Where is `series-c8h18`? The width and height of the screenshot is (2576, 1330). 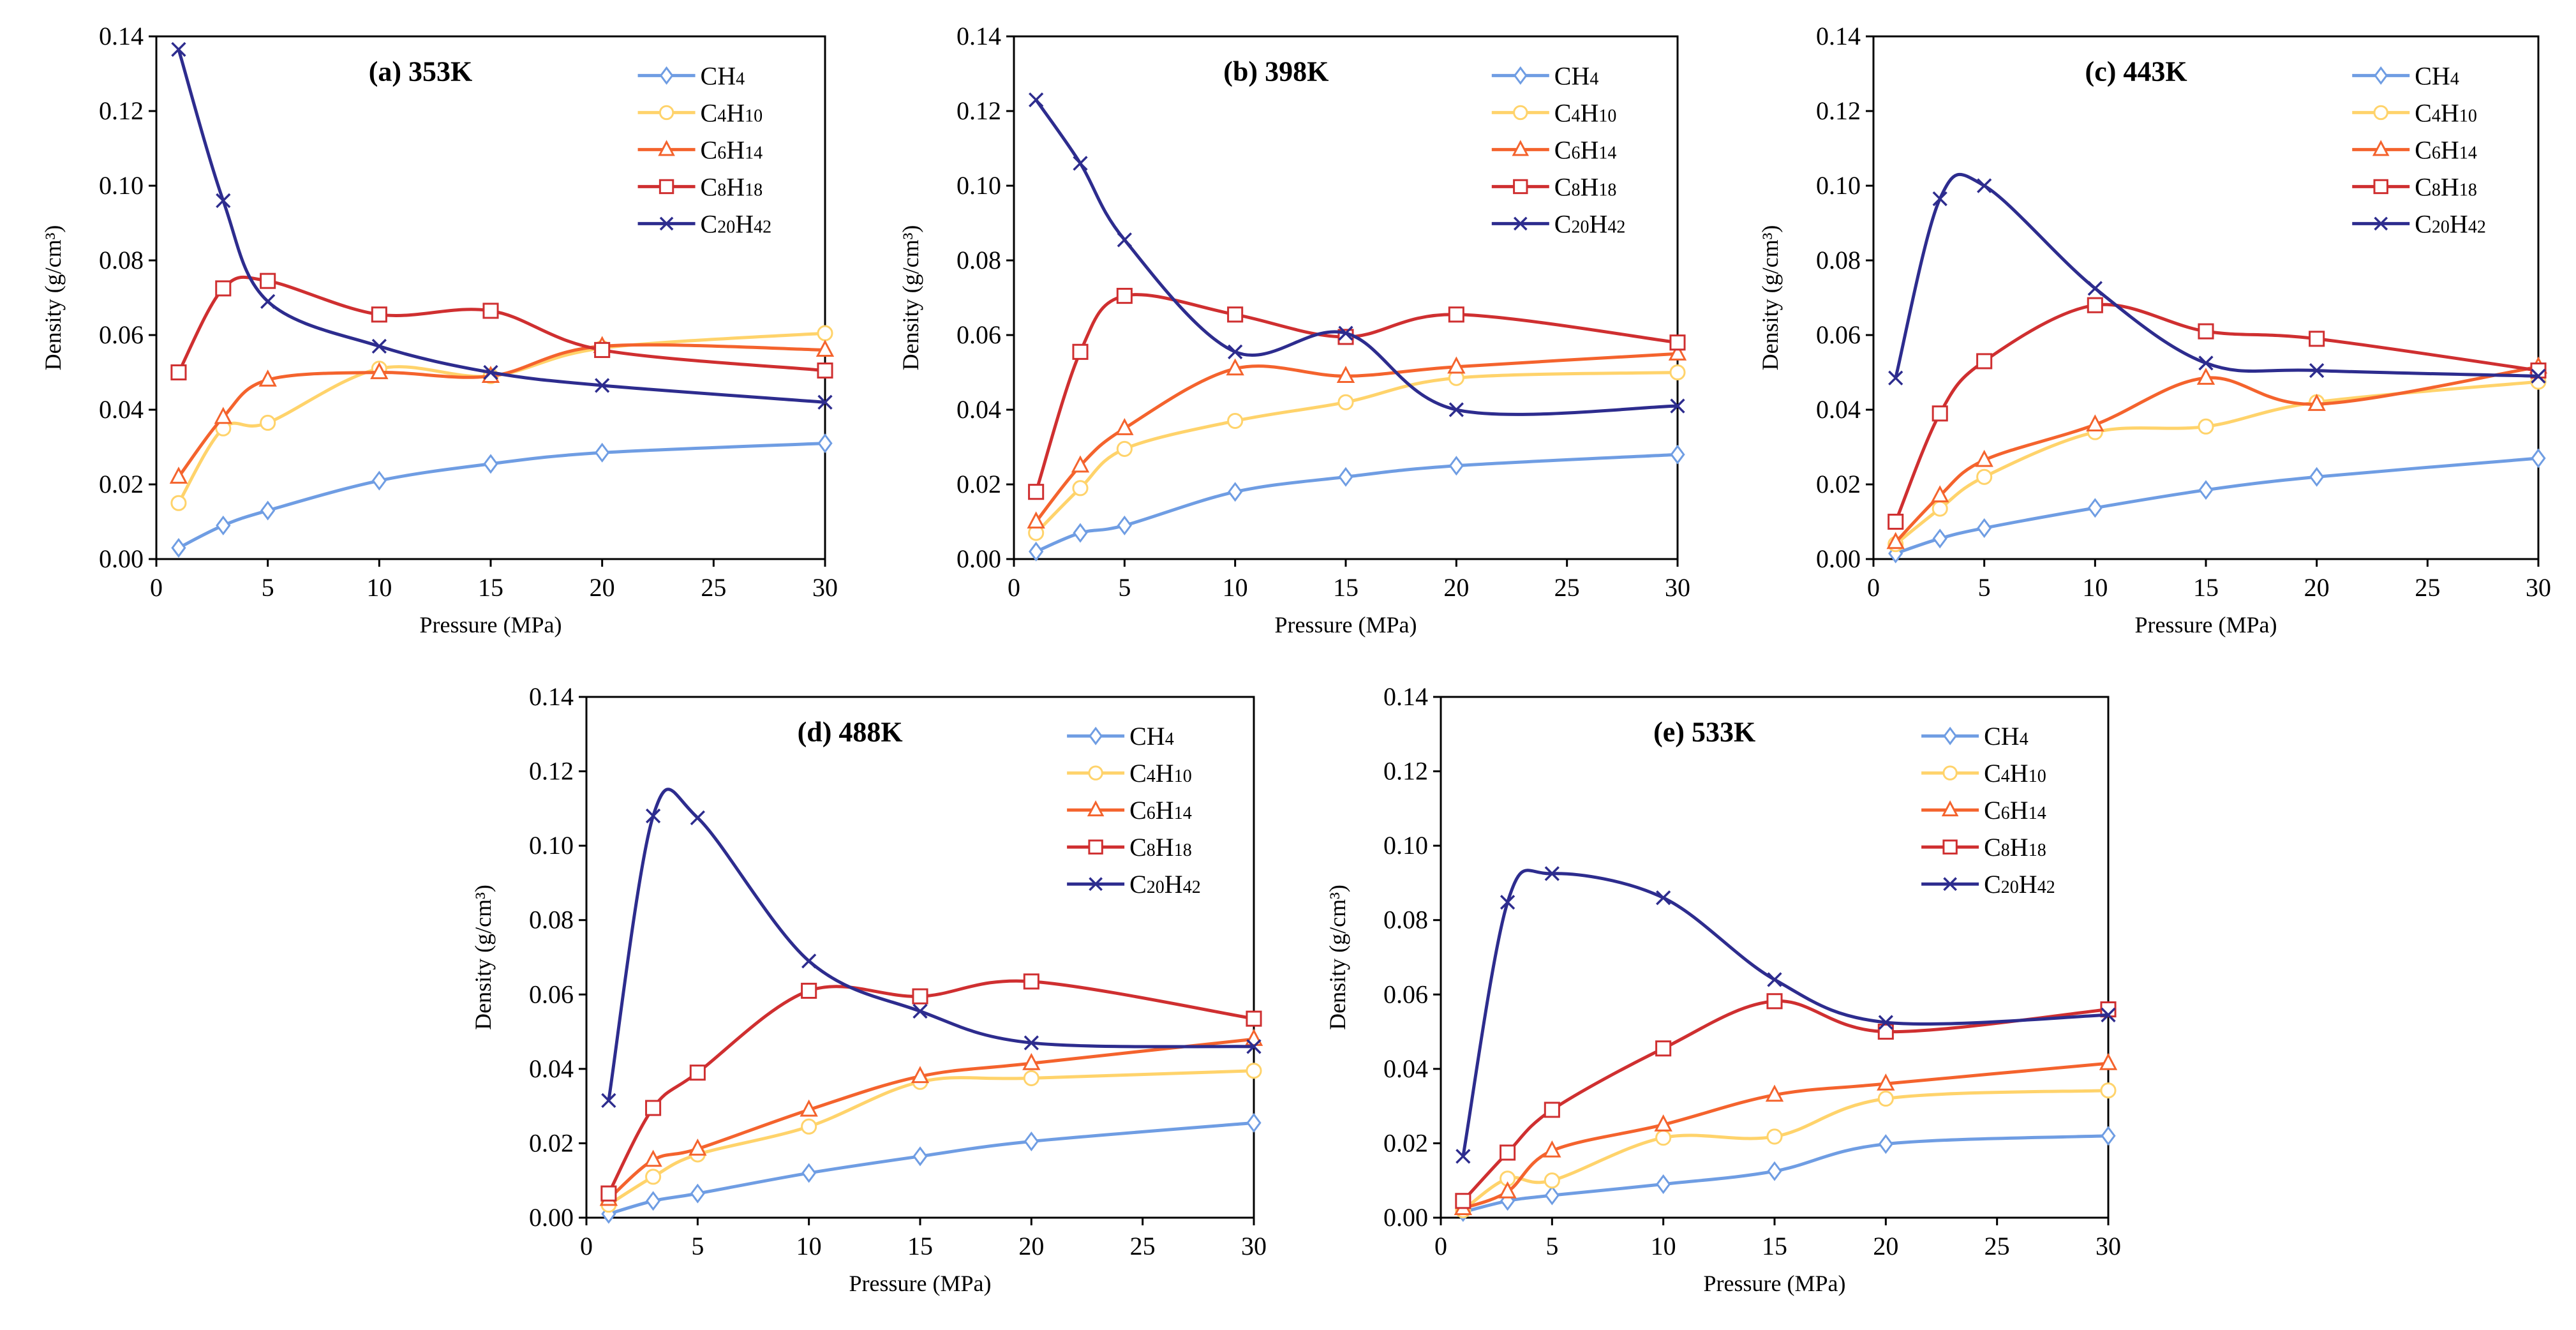
series-c8h18 is located at coordinates (2217, 413).